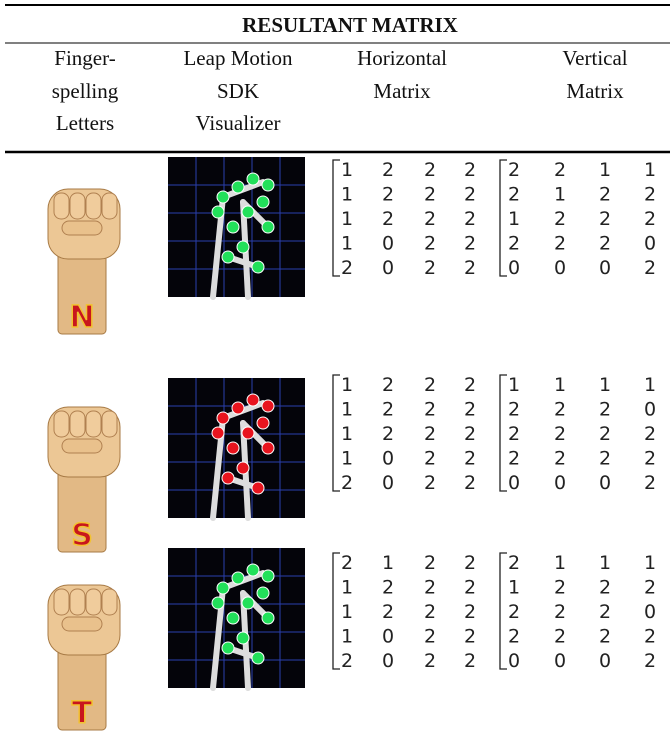 The height and width of the screenshot is (735, 670). I want to click on hand-sign: S, so click(84, 480).